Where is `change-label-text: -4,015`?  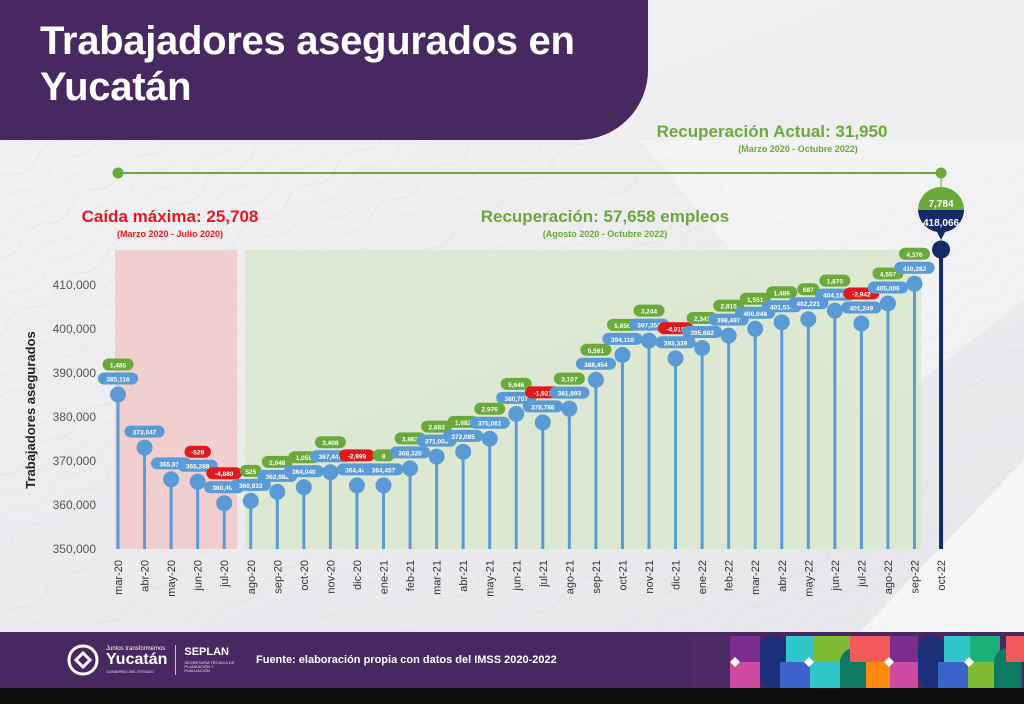 change-label-text: -4,015 is located at coordinates (675, 329).